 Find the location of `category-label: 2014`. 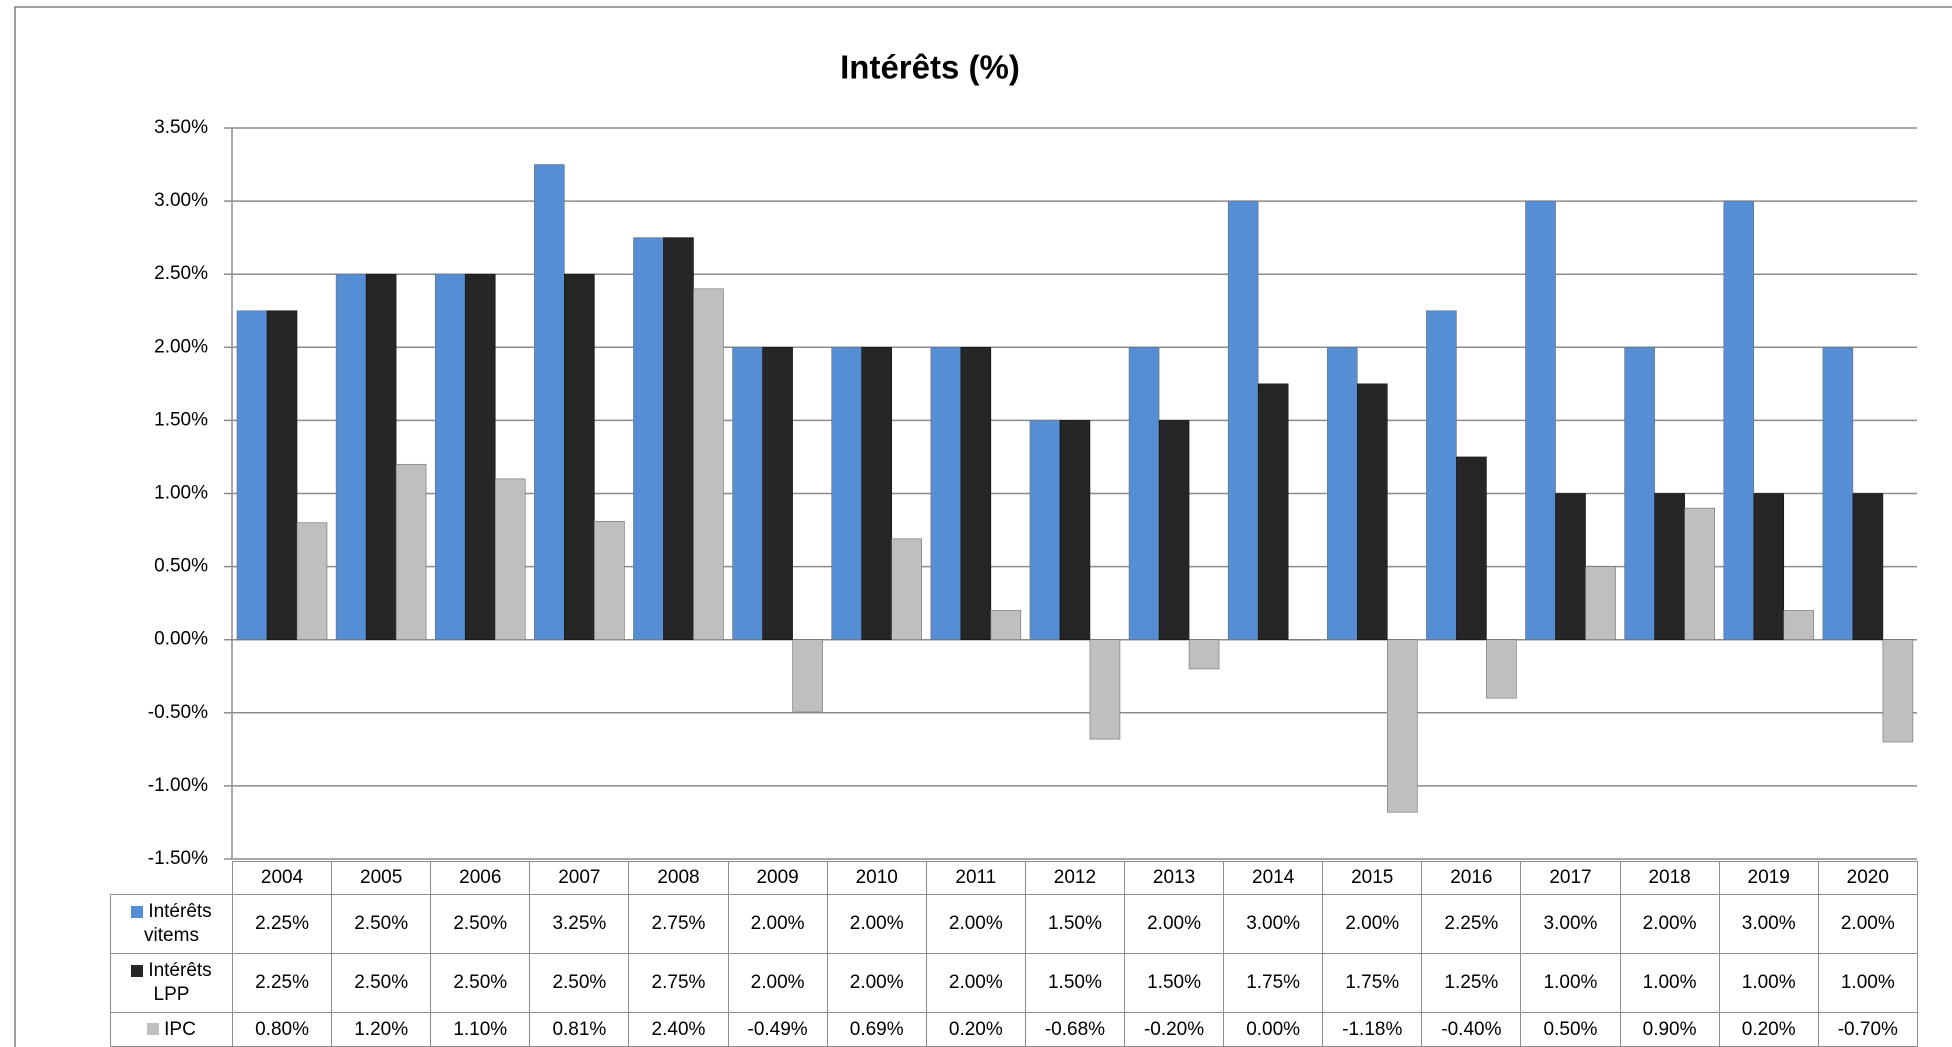

category-label: 2014 is located at coordinates (1273, 878).